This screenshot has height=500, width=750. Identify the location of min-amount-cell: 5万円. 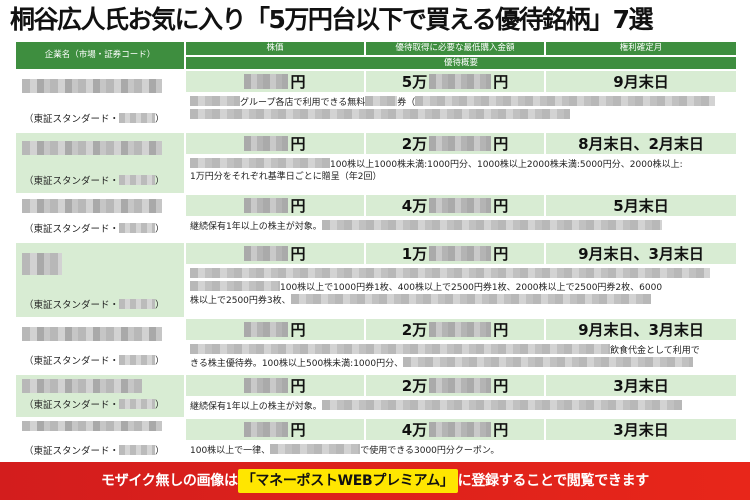
(455, 81).